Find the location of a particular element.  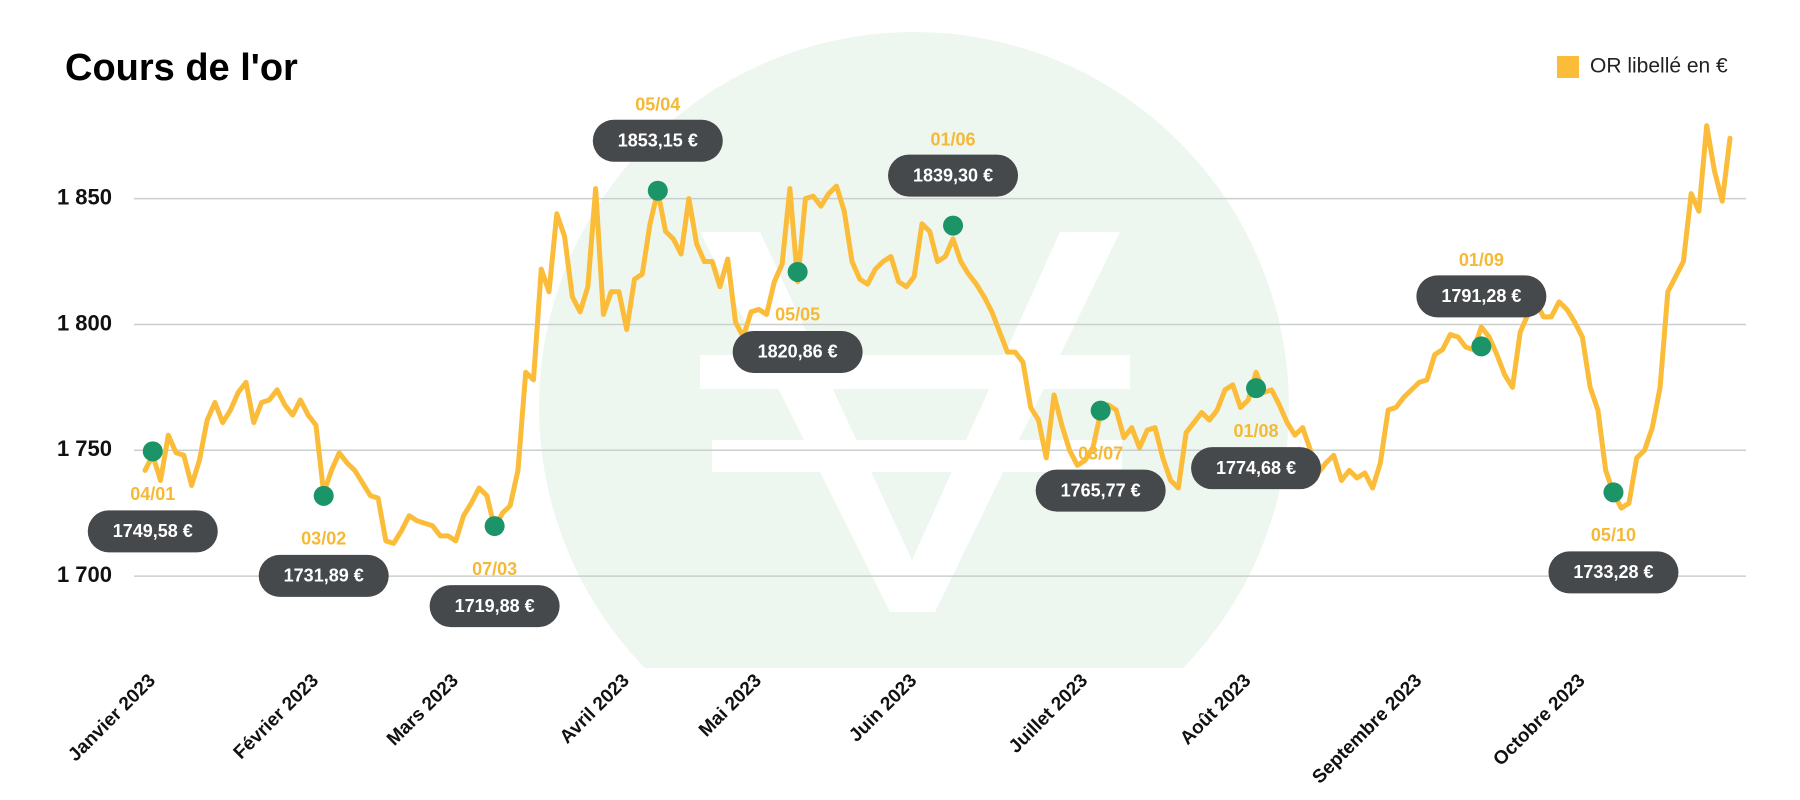

annotation: 05/04 1853,15 € is located at coordinates (657, 147).